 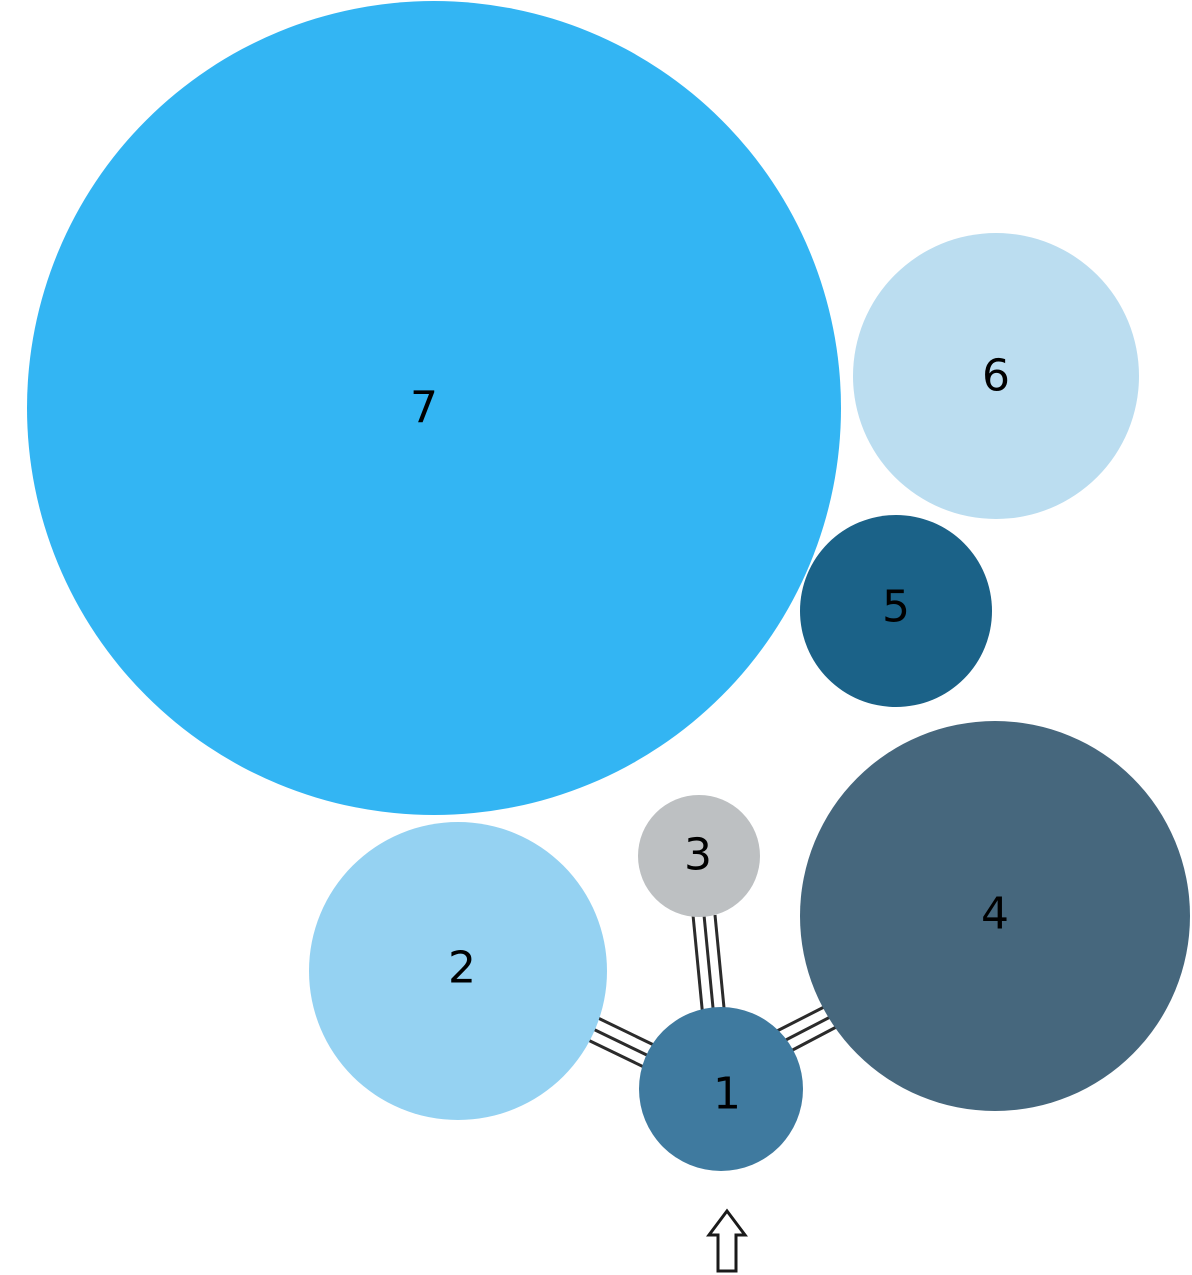 I want to click on node-5-label: 5, so click(x=896, y=607).